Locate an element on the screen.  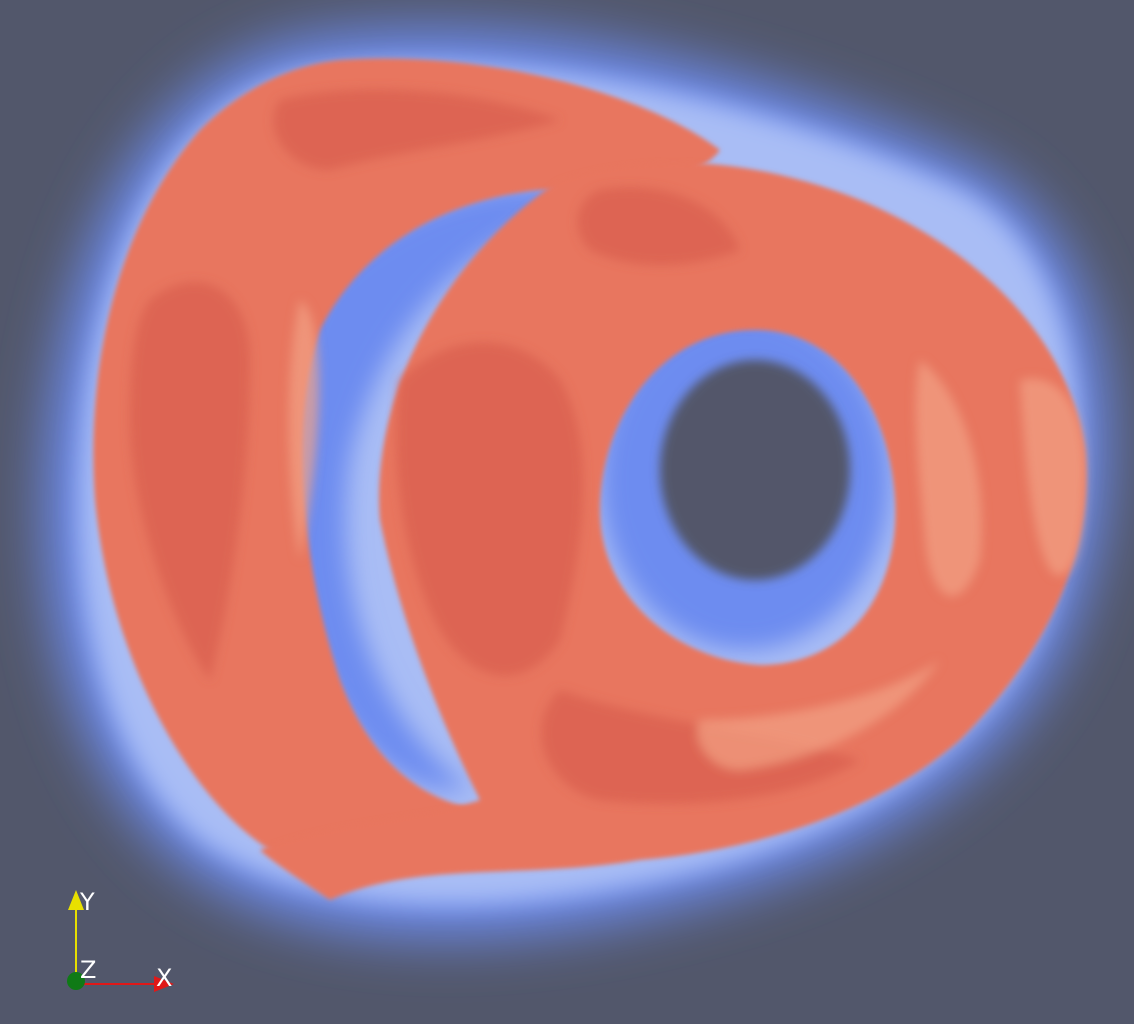
z-axis-label: Z is located at coordinates (88, 970).